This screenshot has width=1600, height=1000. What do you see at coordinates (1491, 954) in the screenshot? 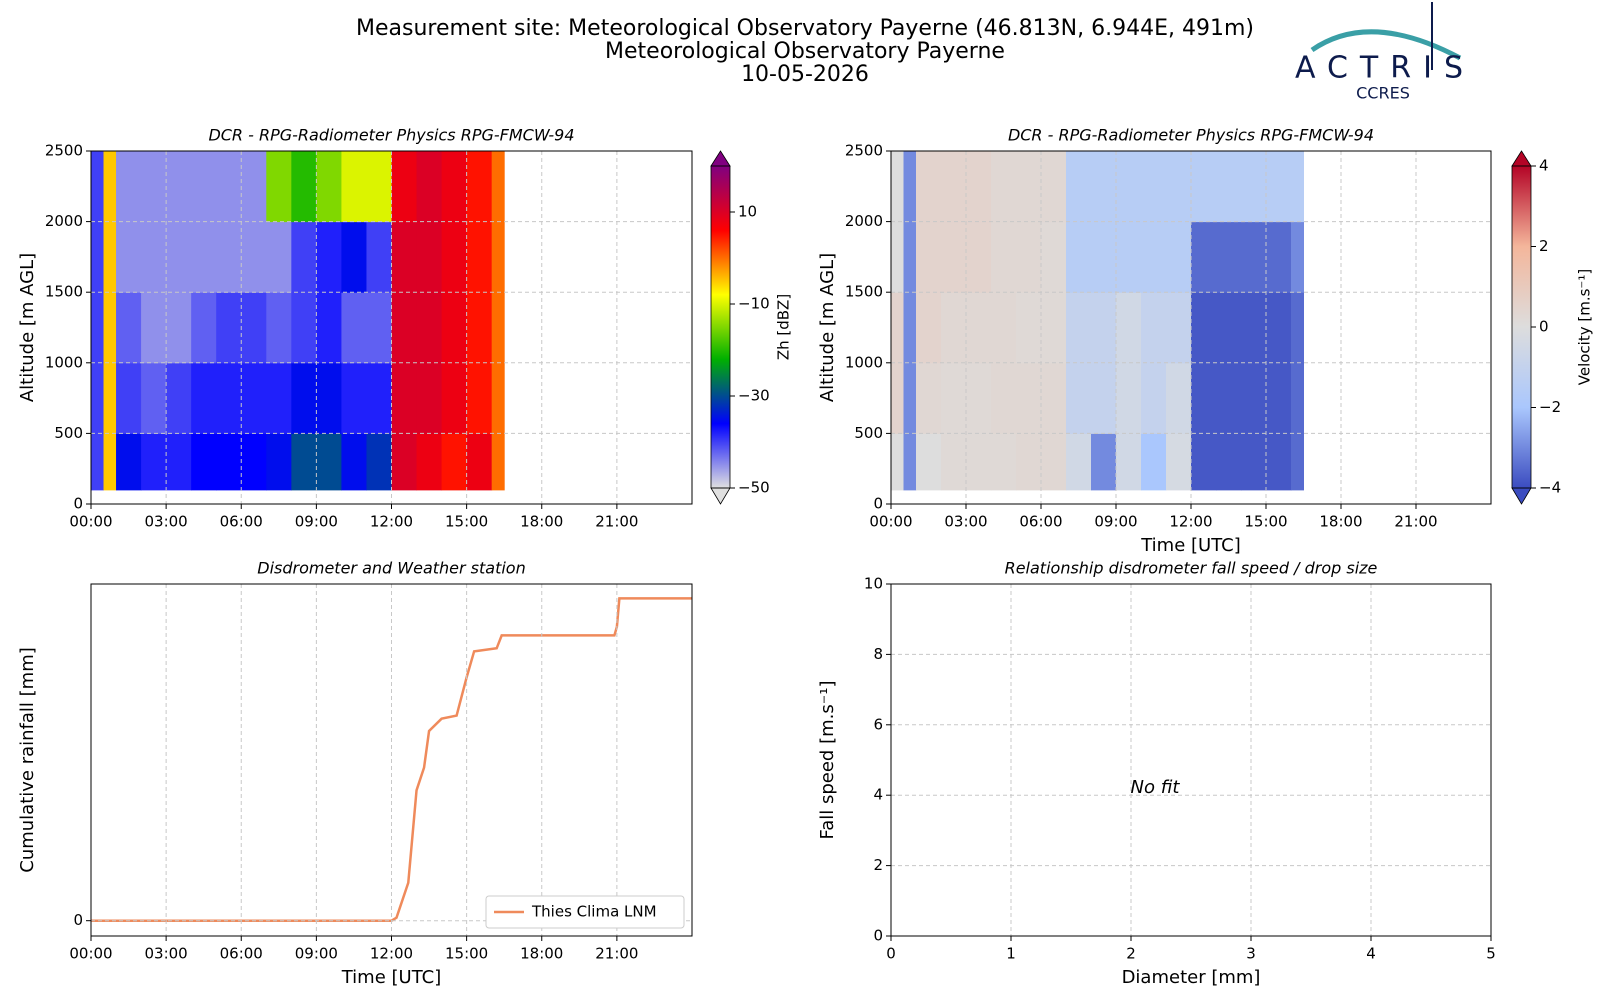
I see `x-tick-label: 5` at bounding box center [1491, 954].